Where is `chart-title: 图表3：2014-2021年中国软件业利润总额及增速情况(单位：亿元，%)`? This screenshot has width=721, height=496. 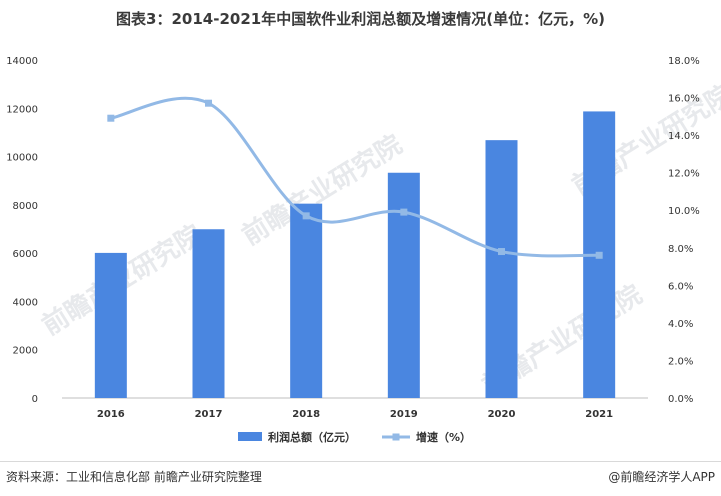 chart-title: 图表3：2014-2021年中国软件业利润总额及增速情况(单位：亿元，%) is located at coordinates (360, 19).